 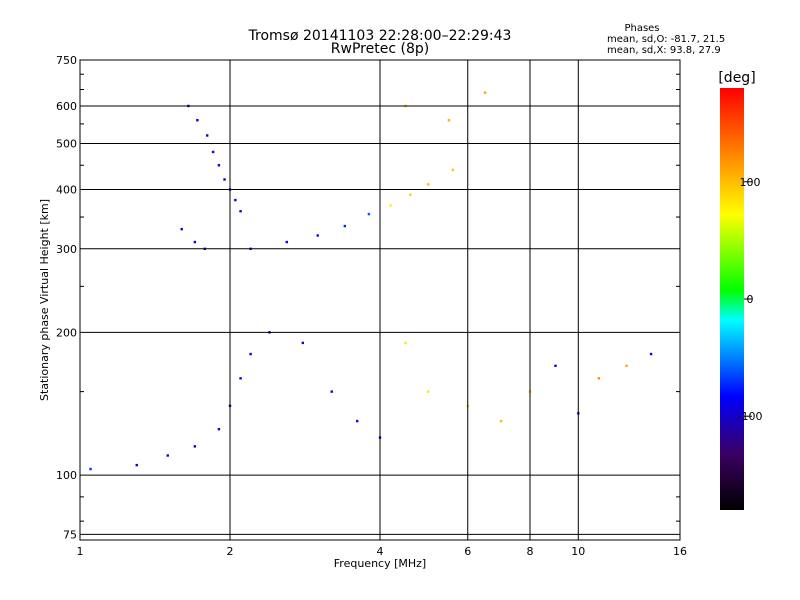 I want to click on x-axis-label: Frequency [MHz], so click(x=380, y=563).